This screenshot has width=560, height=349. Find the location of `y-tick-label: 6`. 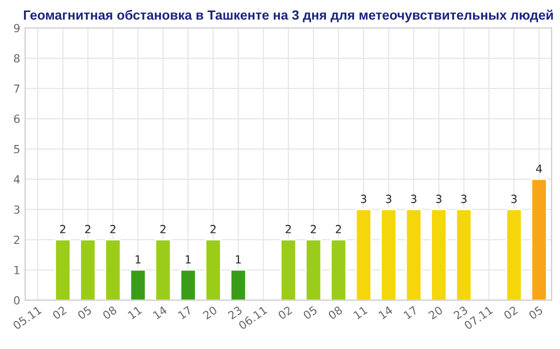

y-tick-label: 6 is located at coordinates (17, 119).